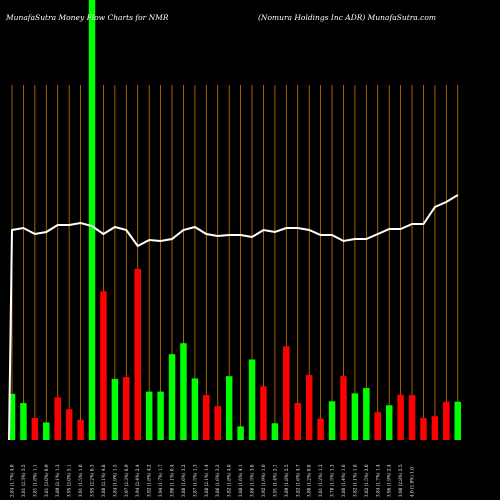 This screenshot has width=500, height=500. Describe the element at coordinates (412, 482) in the screenshot. I see `x-tick-label: 4.0 (1.9%) 1.0` at that location.